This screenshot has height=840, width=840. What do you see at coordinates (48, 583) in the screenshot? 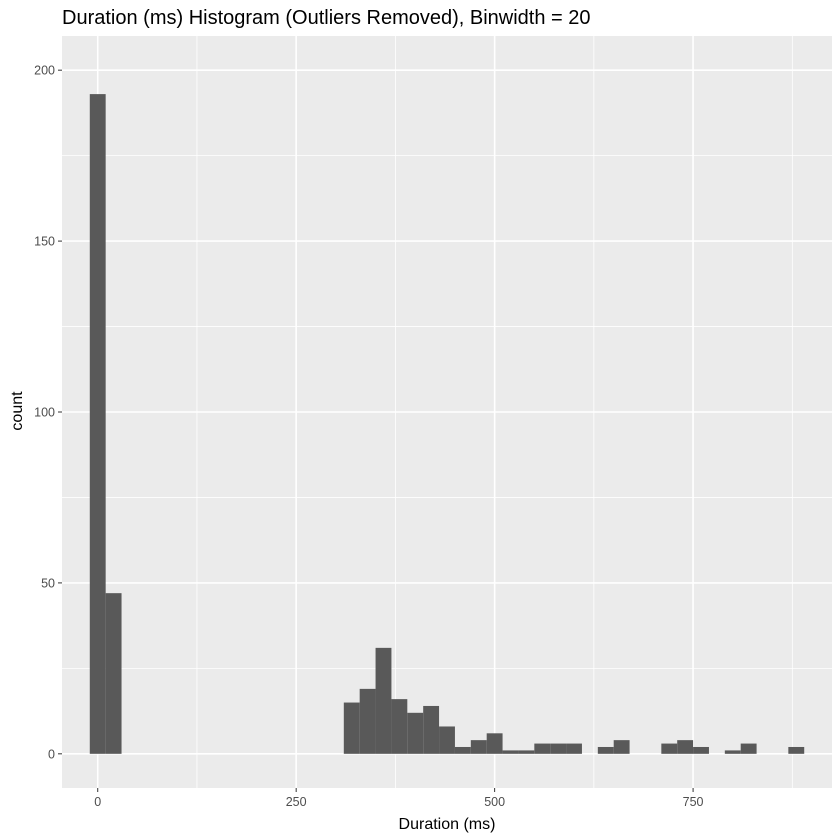
I see `y-tick-label: 50` at bounding box center [48, 583].